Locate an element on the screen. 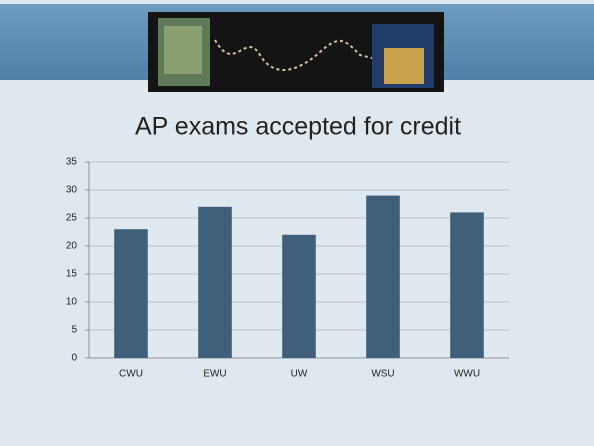  y-tick-label: 15 is located at coordinates (72, 274).